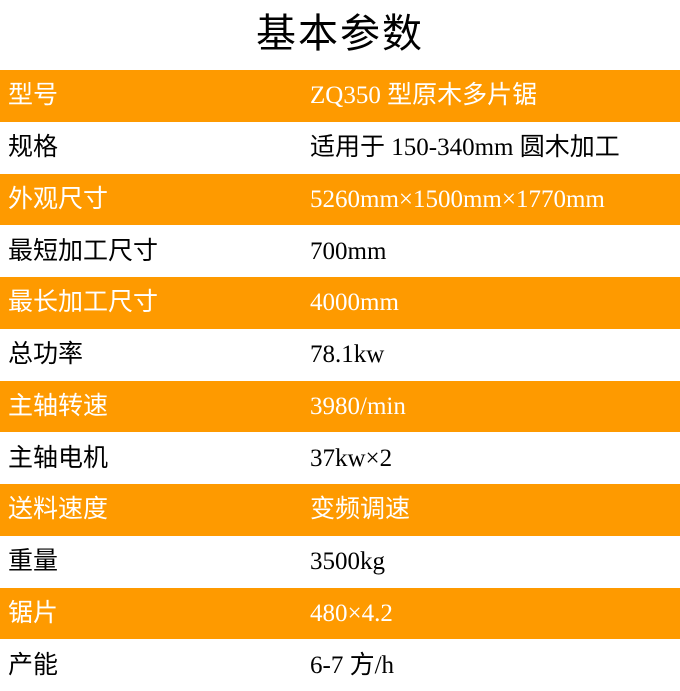  What do you see at coordinates (33, 148) in the screenshot?
I see `row-label: 规格` at bounding box center [33, 148].